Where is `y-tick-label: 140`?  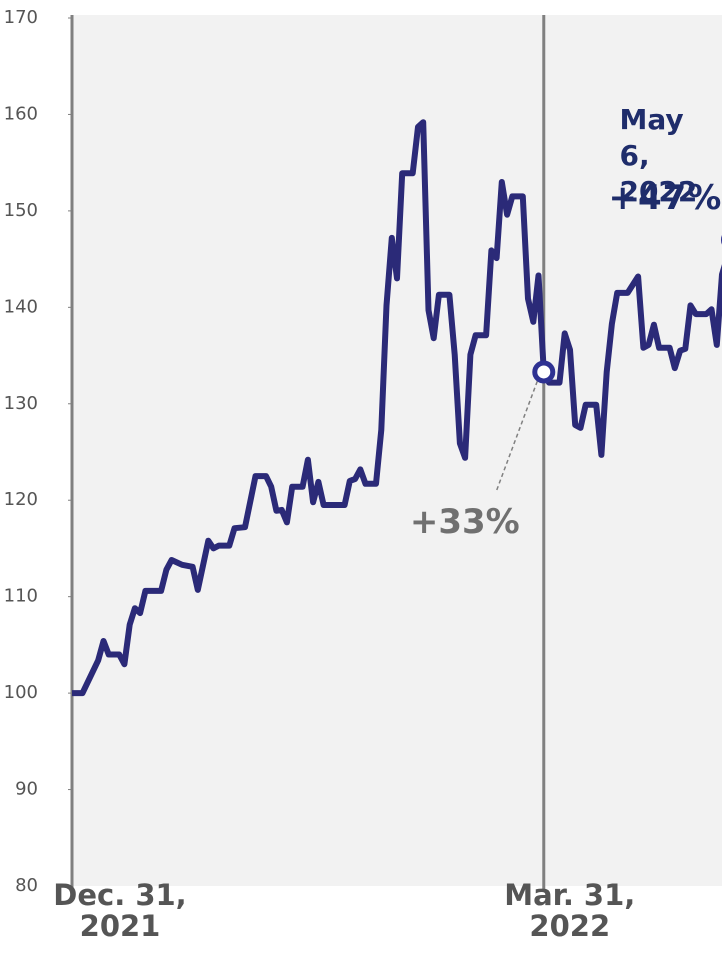 y-tick-label: 140 is located at coordinates (21, 306).